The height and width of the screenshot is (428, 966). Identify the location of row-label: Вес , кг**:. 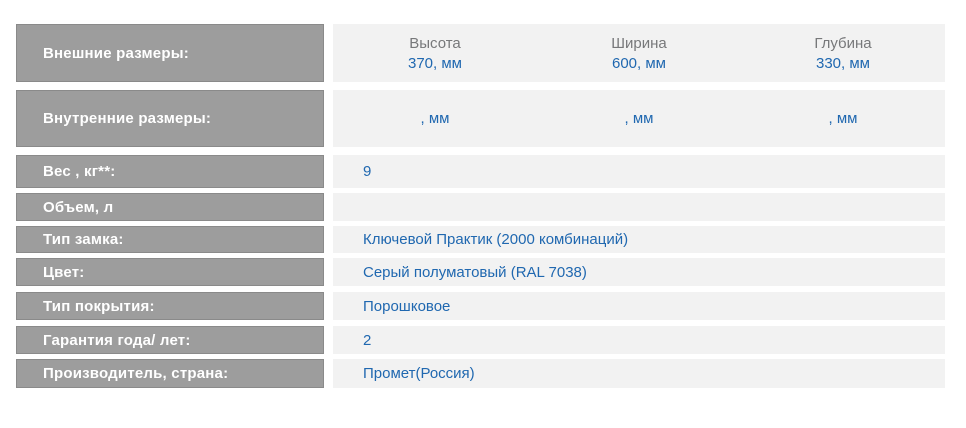
(170, 171).